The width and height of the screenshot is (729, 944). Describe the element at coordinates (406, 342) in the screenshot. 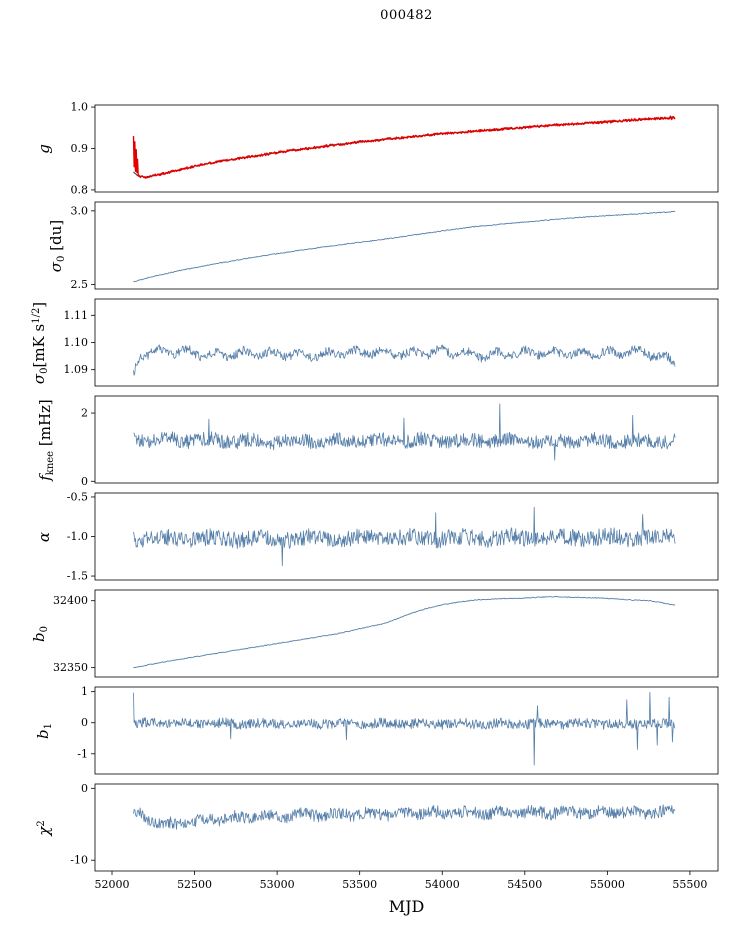

I see `panel-frame-sigma0-mks` at that location.